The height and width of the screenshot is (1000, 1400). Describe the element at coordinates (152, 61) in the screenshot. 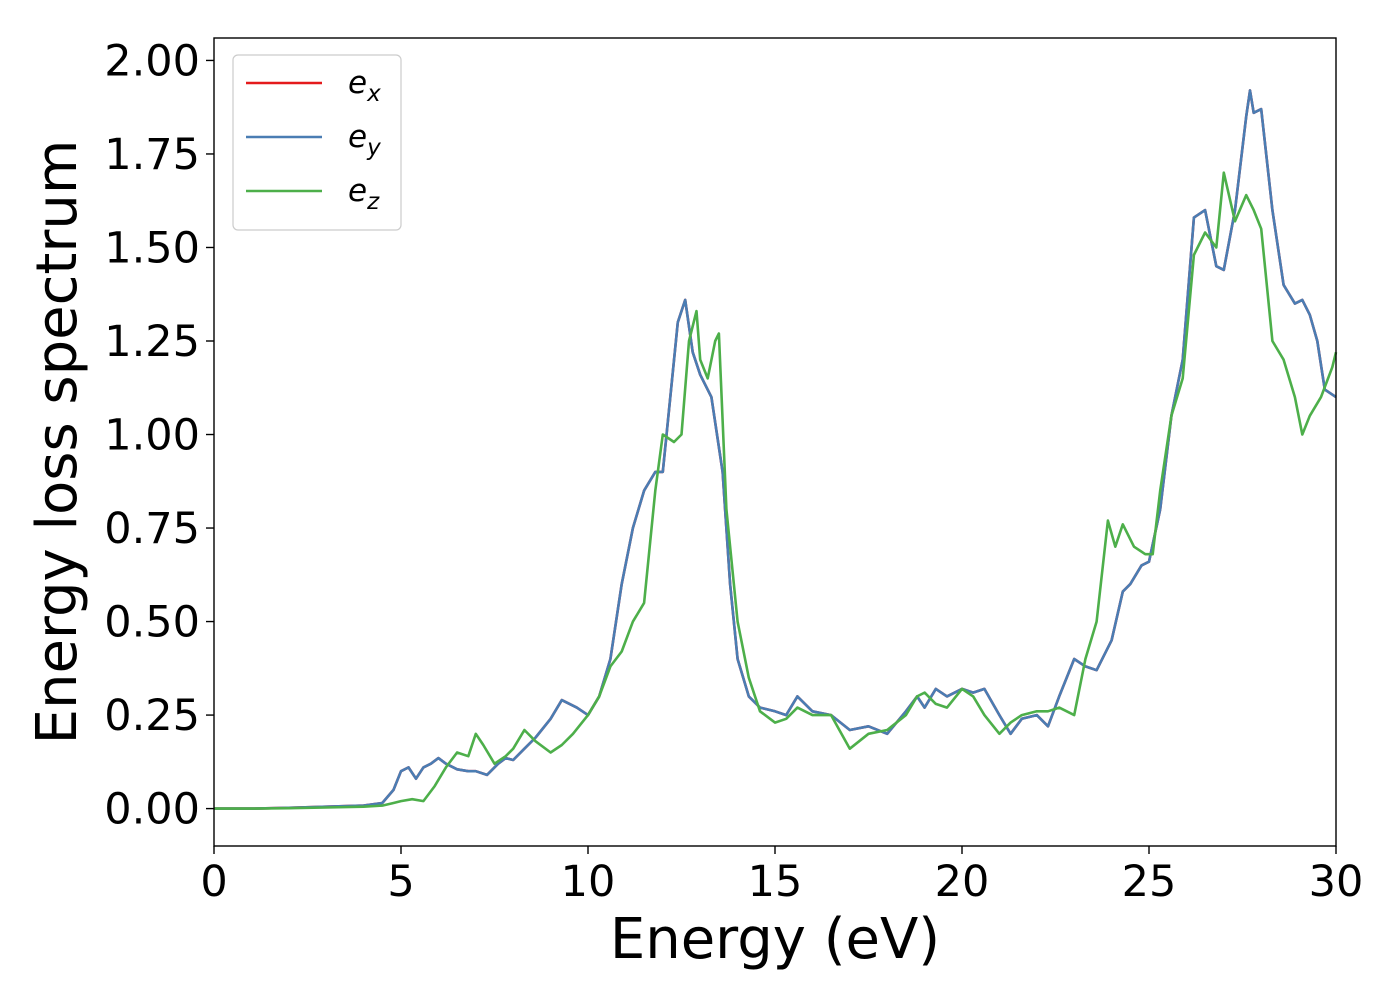

I see `y-tick-label: 2.00` at that location.